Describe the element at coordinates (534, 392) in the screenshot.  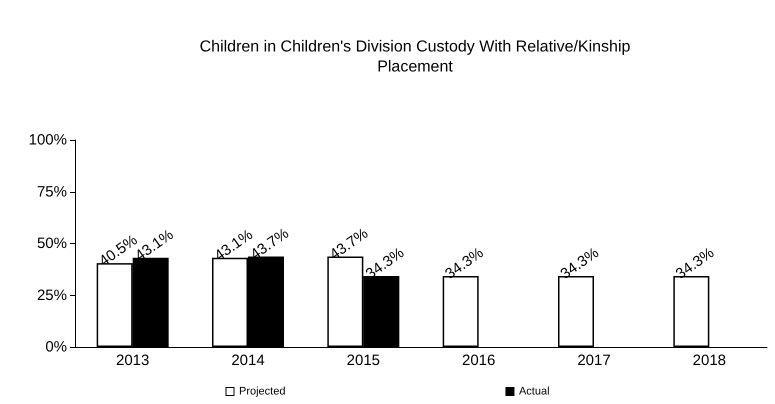
I see `legend-label: Actual` at that location.